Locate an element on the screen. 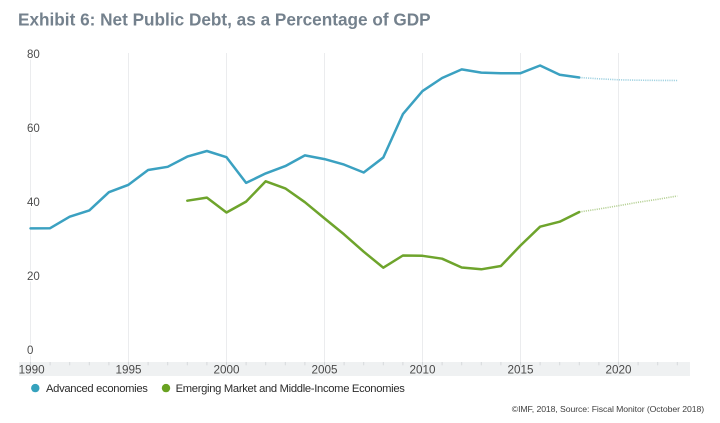 Image resolution: width=720 pixels, height=423 pixels. svg-text: 2010 is located at coordinates (422, 369).